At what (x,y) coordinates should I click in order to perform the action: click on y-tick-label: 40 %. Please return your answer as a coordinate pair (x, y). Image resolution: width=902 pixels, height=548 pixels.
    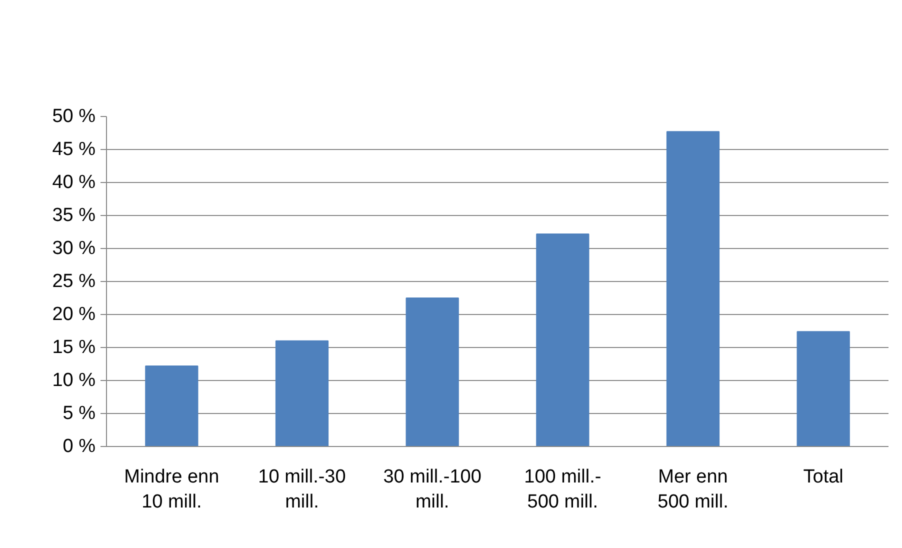
    Looking at the image, I should click on (74, 182).